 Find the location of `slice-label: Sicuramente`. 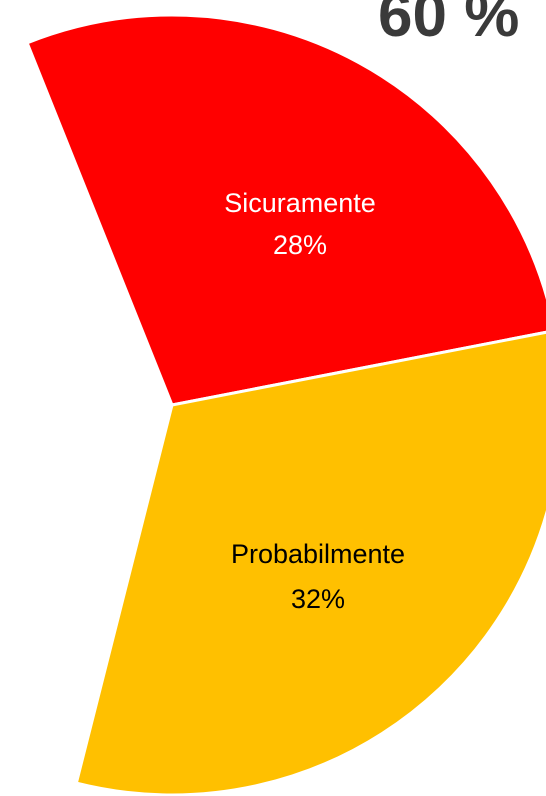

slice-label: Sicuramente is located at coordinates (300, 203).